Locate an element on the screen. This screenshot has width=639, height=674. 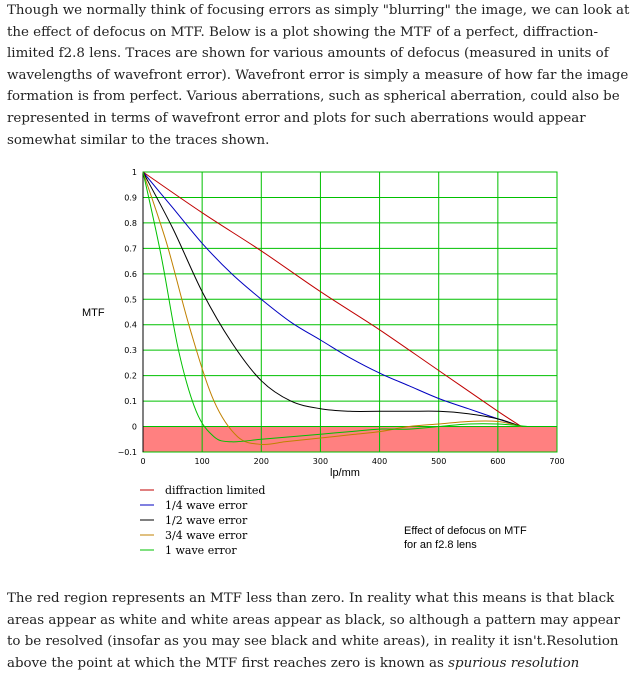
x-axis-label: lp/mm is located at coordinates (345, 473).